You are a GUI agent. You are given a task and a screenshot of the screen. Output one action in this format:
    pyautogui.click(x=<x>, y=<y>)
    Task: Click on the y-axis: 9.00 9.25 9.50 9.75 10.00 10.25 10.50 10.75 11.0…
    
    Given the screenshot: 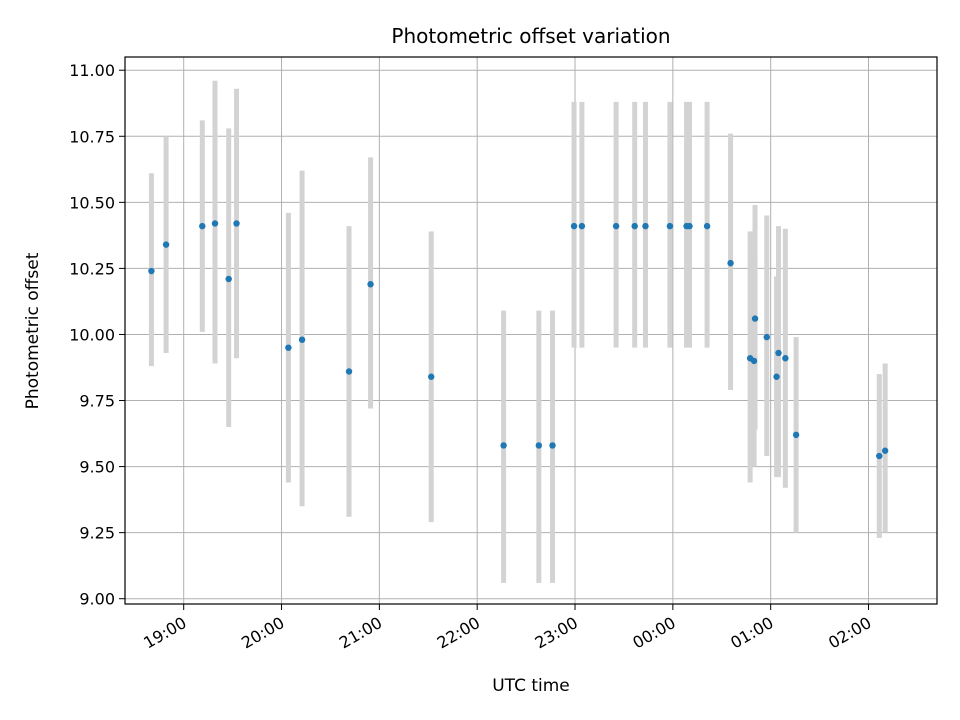 What is the action you would take?
    pyautogui.click(x=97, y=335)
    